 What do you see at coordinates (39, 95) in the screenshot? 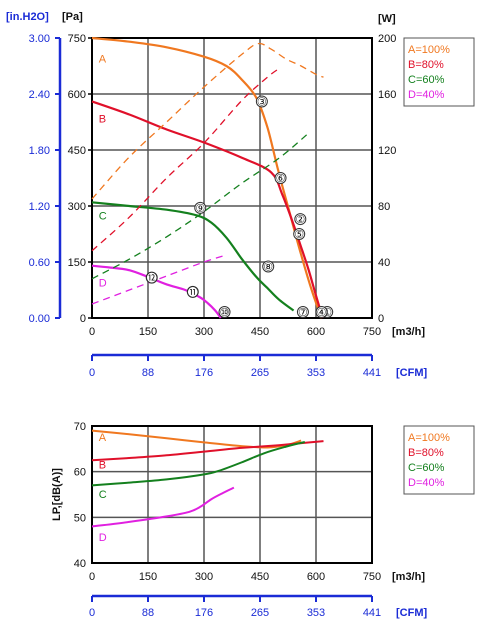
I see `inh2o-tick-label: 2.40` at bounding box center [39, 95].